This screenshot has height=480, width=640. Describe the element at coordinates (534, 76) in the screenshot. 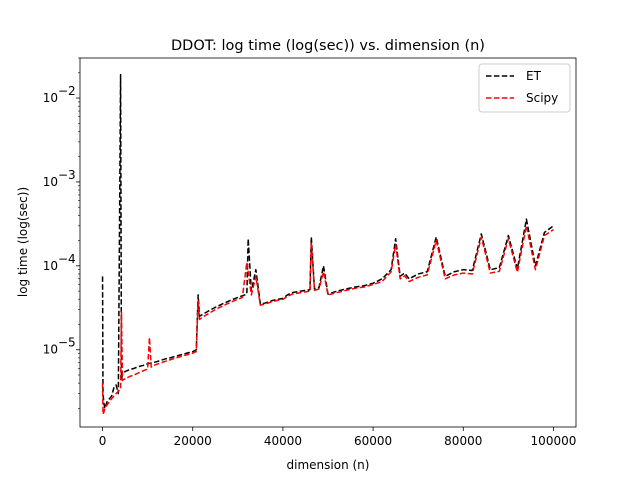

I see `legend-label-et: ET` at that location.